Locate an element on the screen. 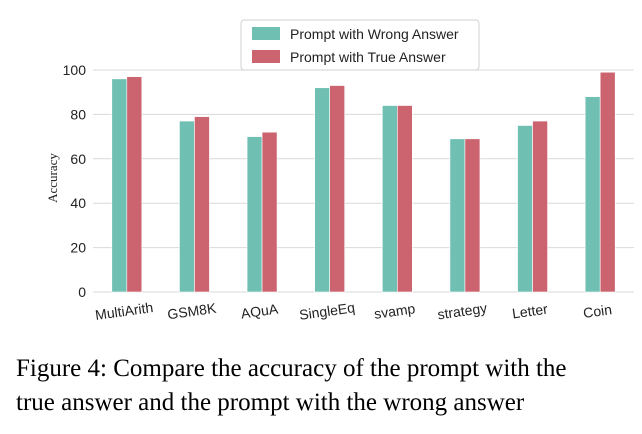 Image resolution: width=642 pixels, height=434 pixels. y-tick-label: 20 is located at coordinates (78, 248).